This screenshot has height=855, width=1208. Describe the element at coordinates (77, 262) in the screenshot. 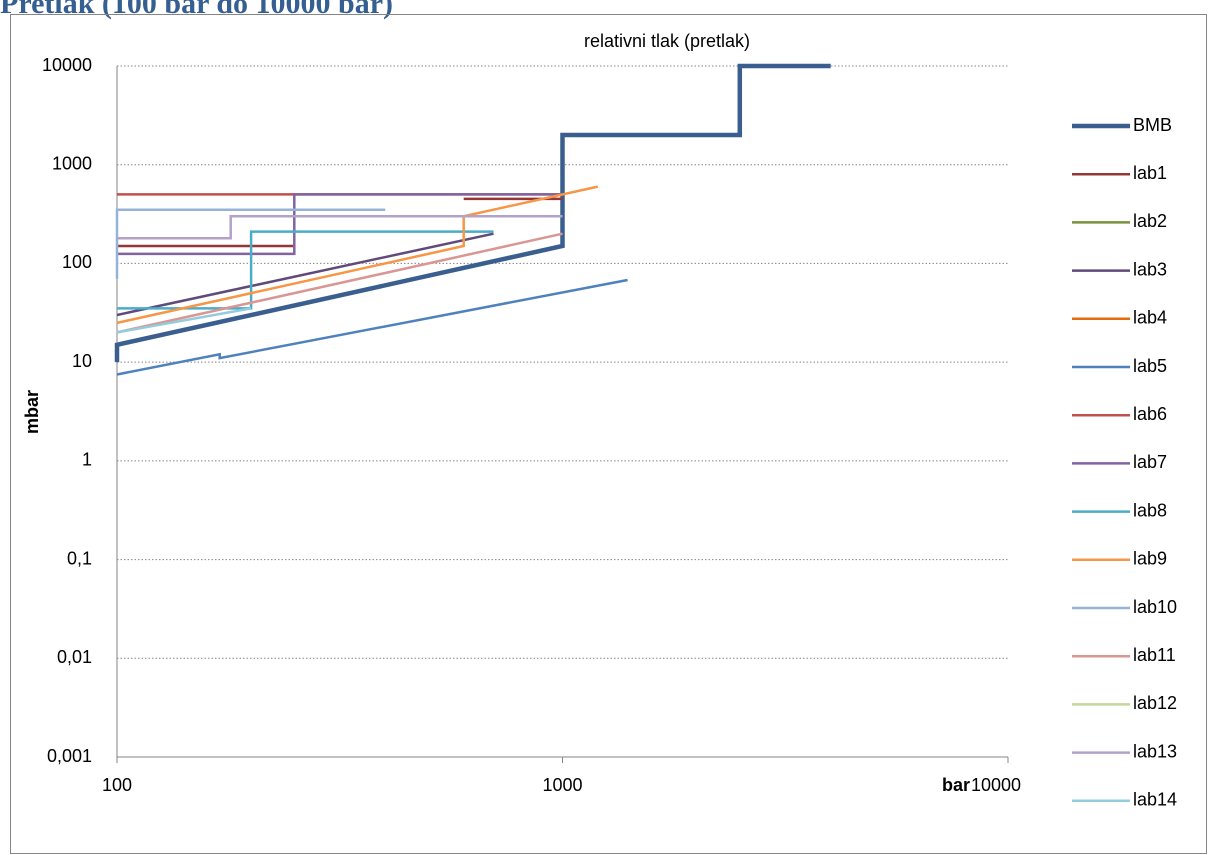

I see `y-tick-label: 100` at that location.